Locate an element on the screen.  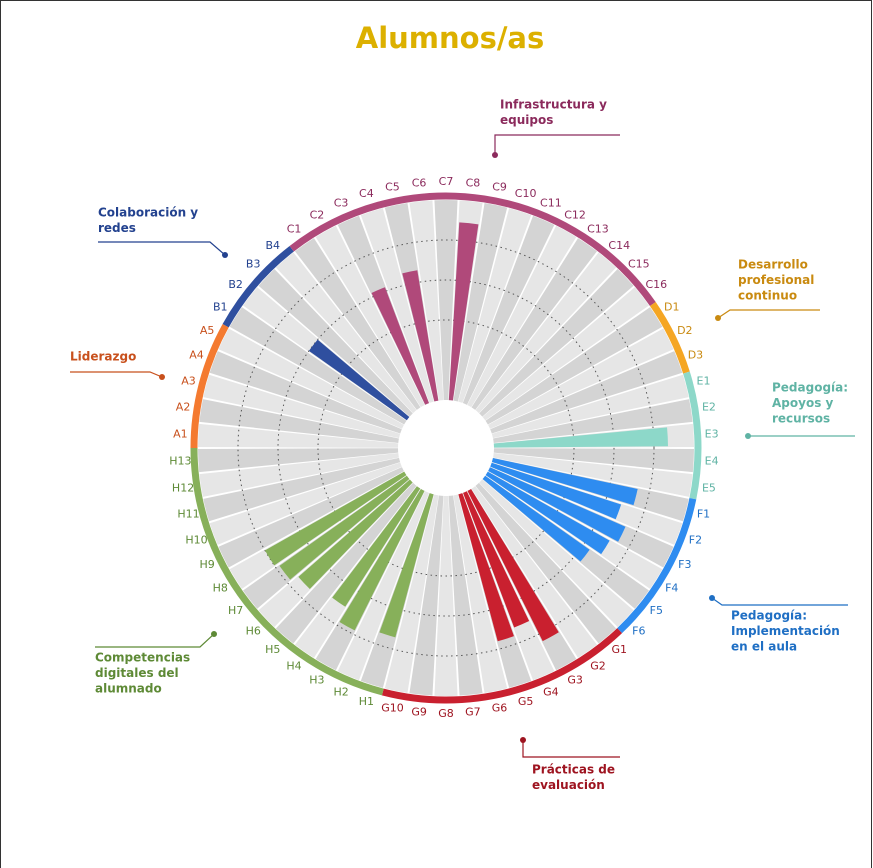
category-label: G2 is located at coordinates (598, 665).